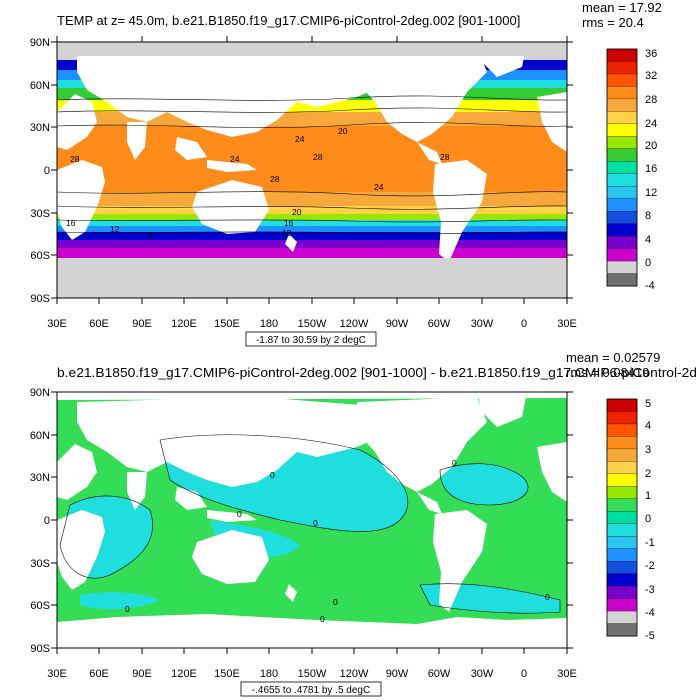 Image resolution: width=700 pixels, height=700 pixels. Describe the element at coordinates (184, 324) in the screenshot. I see `x-tick-label: 120E` at that location.